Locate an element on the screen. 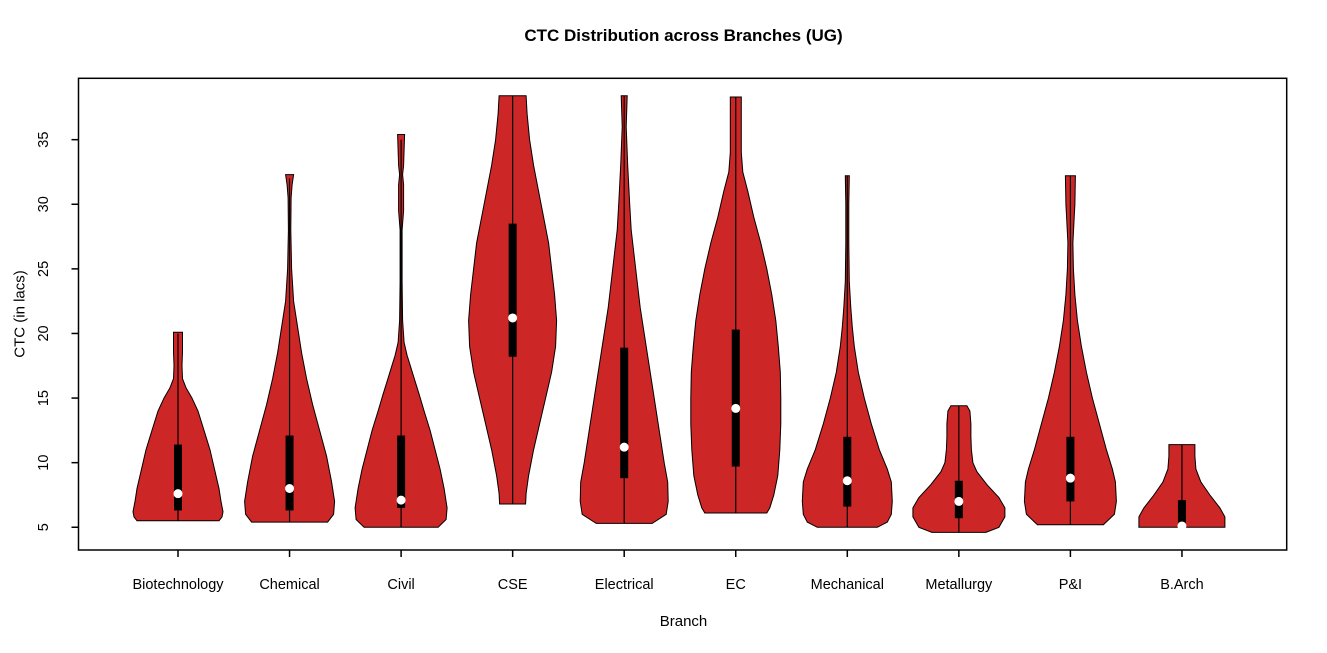 This screenshot has height=653, width=1327. iqr-box-b-arch is located at coordinates (1181, 512).